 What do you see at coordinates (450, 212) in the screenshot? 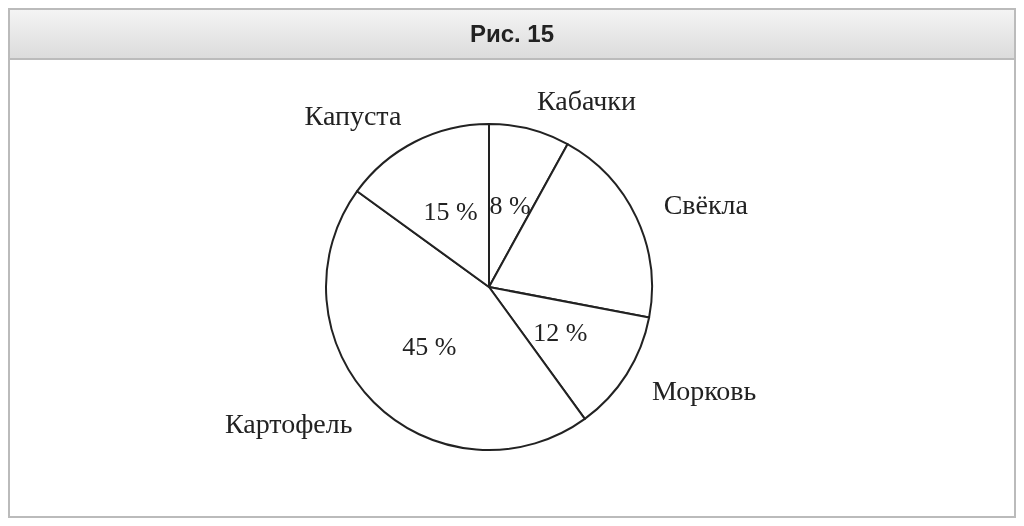
I see `data-label: 15 %` at bounding box center [450, 212].